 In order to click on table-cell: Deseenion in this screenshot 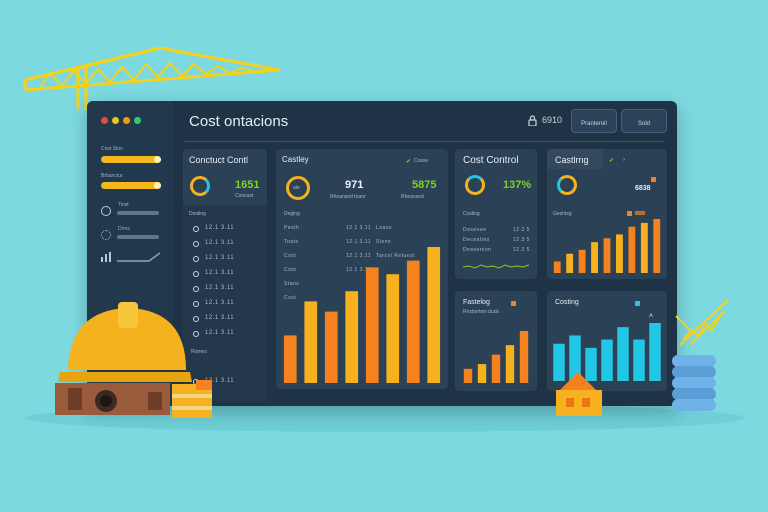, I will do `click(477, 250)`.